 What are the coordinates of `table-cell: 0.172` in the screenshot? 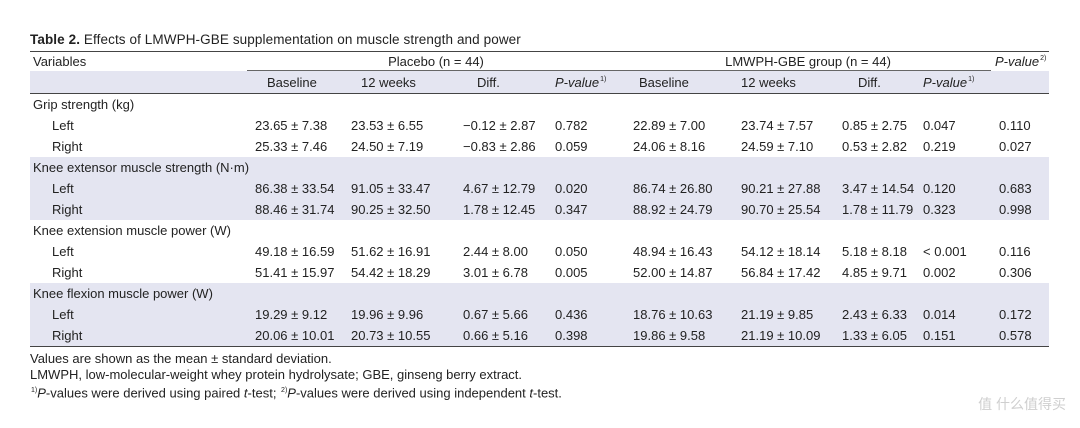 It's located at (1020, 314).